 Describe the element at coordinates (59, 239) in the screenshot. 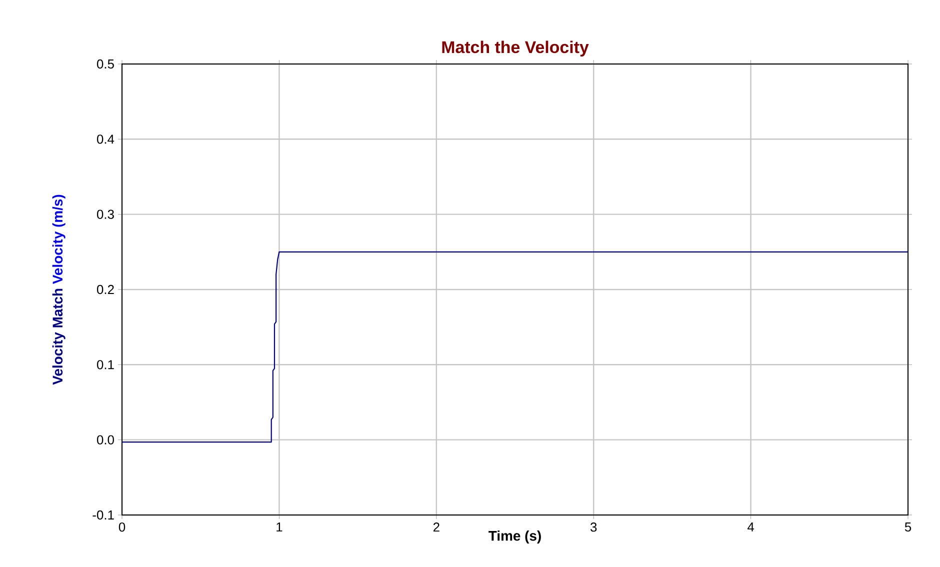

I see `y-axis-title: Velocity (m/s)` at that location.